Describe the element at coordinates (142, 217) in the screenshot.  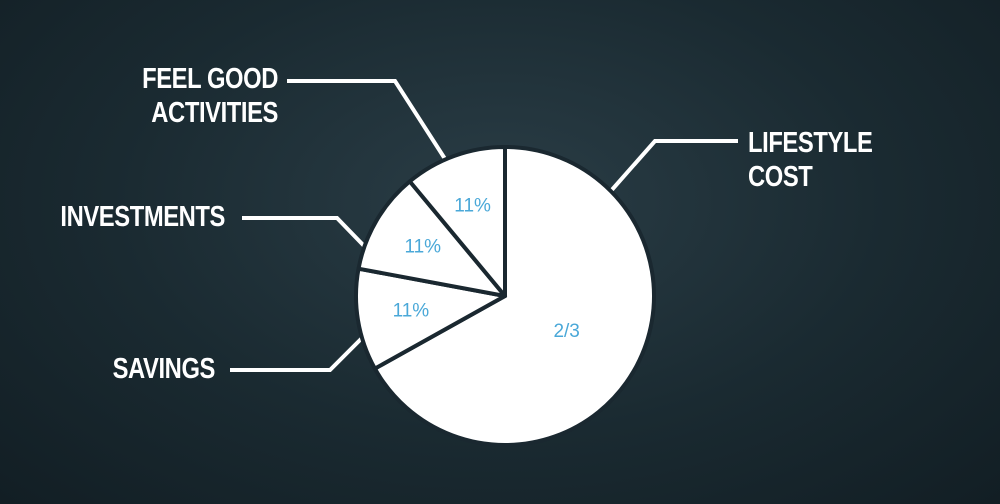
I see `category-label: INVESTMENTS` at that location.